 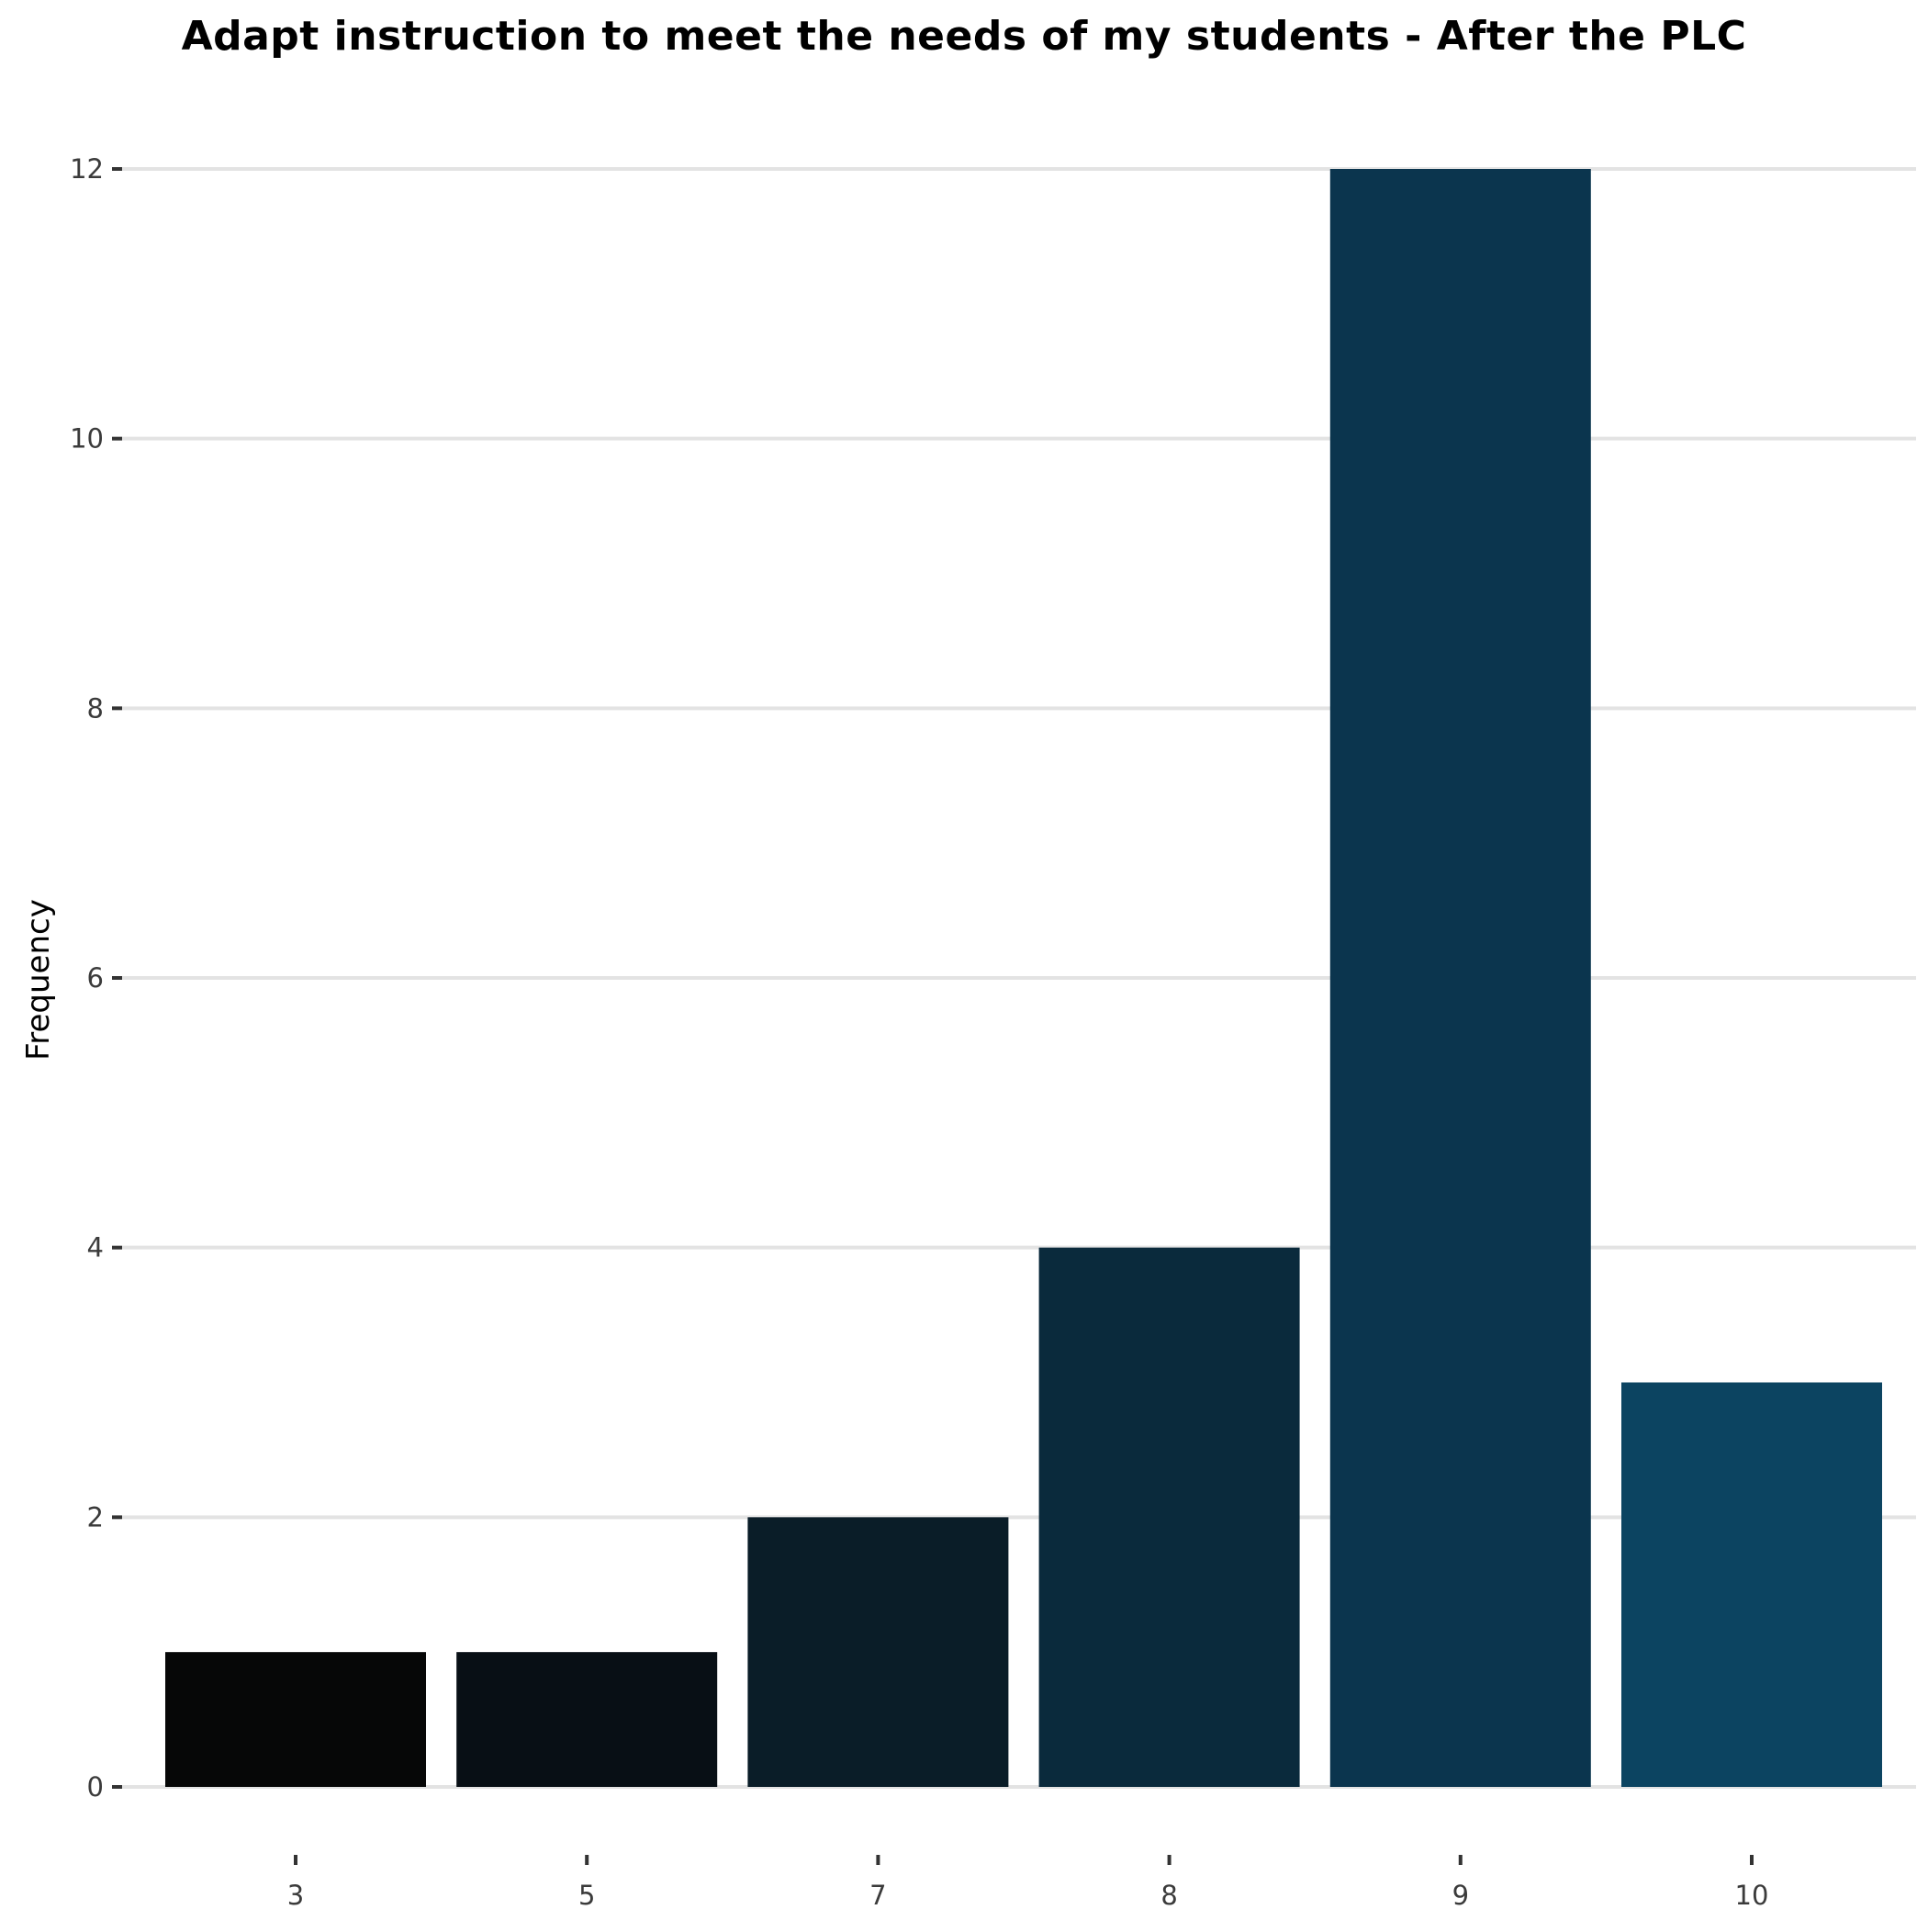 I want to click on y-axis: 0 2 4 6 8 10 12, so click(x=96, y=978).